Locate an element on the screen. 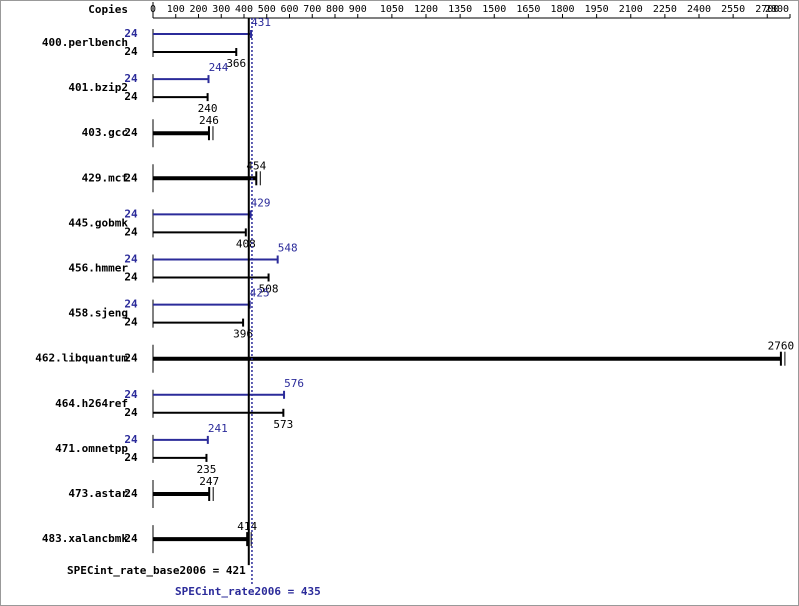 Image resolution: width=799 pixels, height=606 pixels. x-tick-label: 2250 is located at coordinates (665, 9).